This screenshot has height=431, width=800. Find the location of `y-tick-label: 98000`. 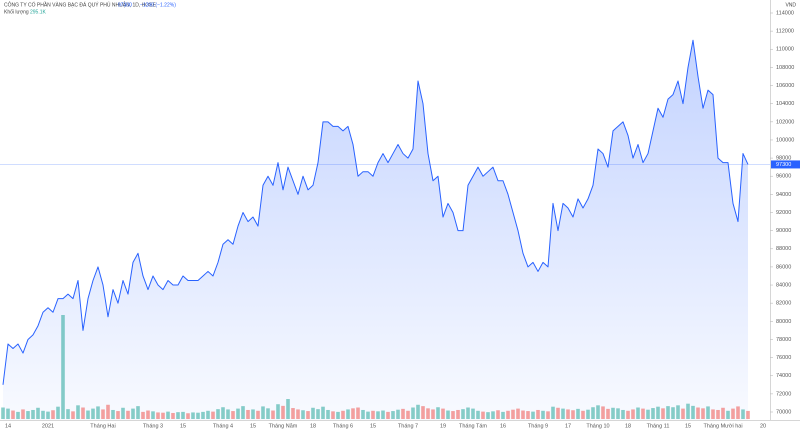

y-tick-label: 98000 is located at coordinates (783, 159).